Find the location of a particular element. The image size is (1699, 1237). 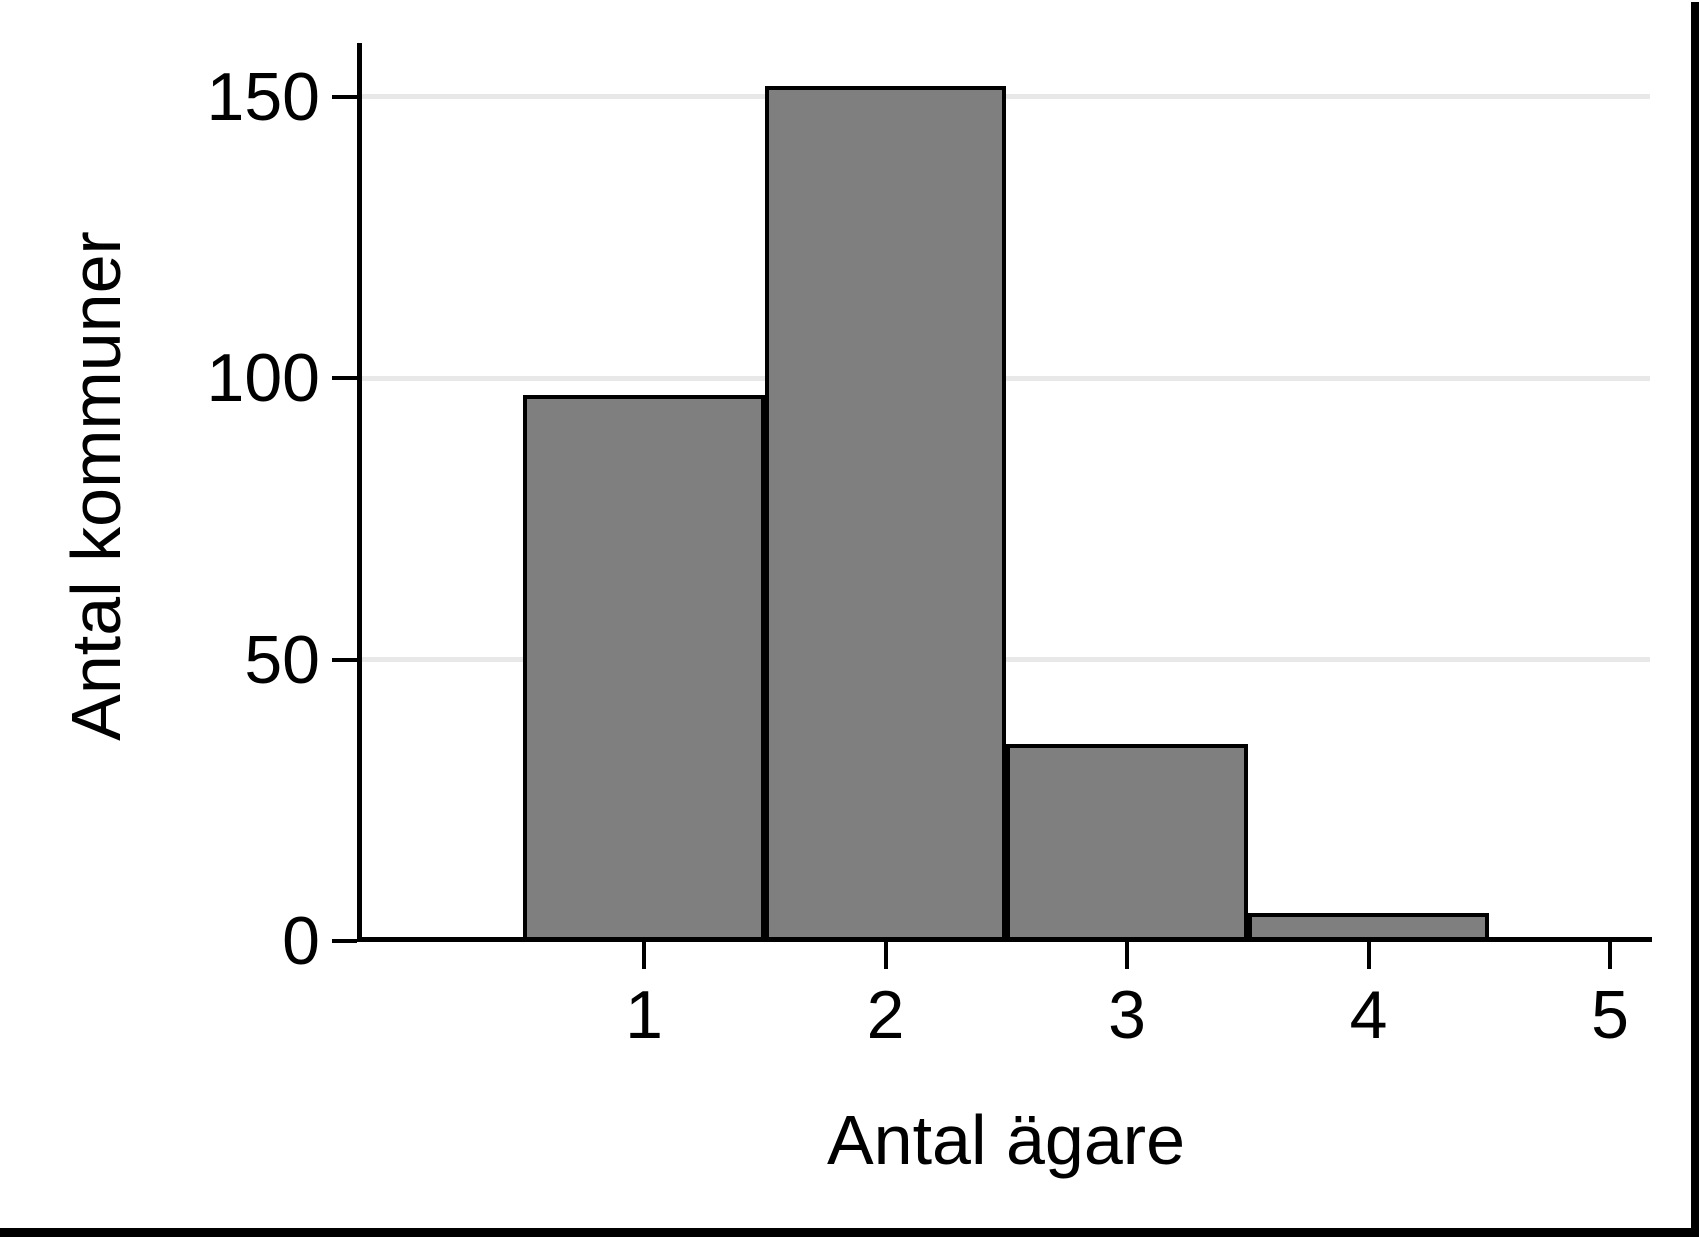

y-axis-line is located at coordinates (359, 492).